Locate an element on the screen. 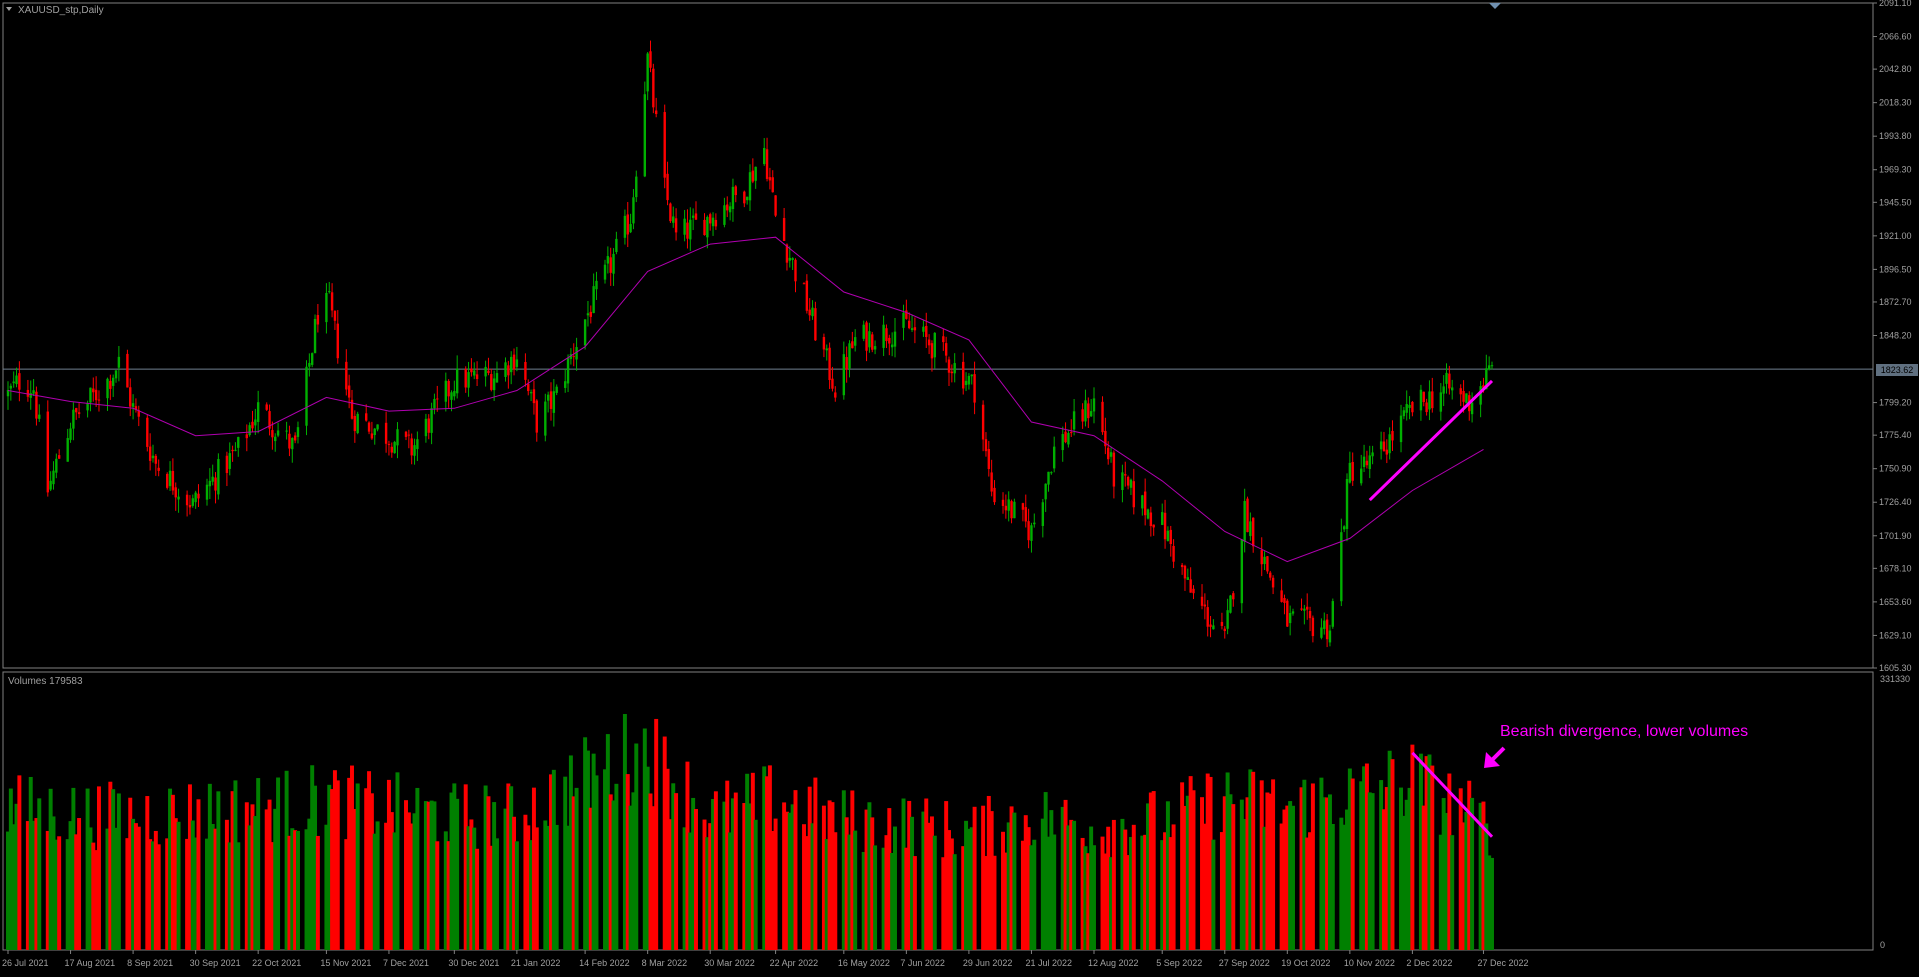  y-tick-label: 1993.80 is located at coordinates (1895, 136).